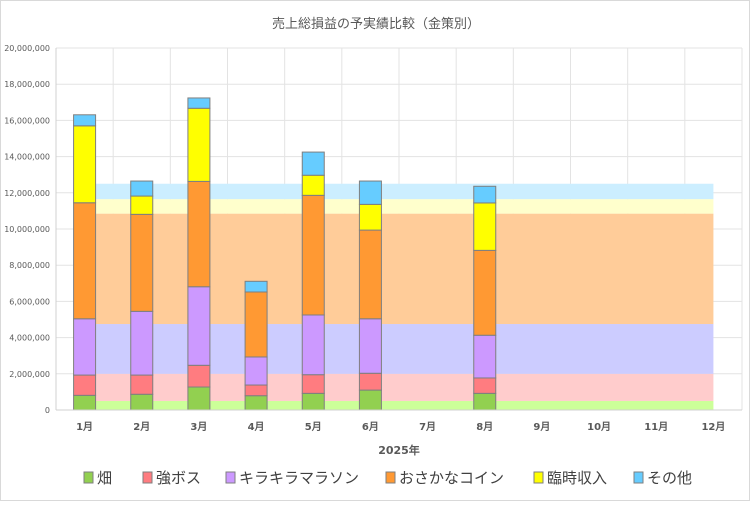 Image resolution: width=750 pixels, height=506 pixels. Describe the element at coordinates (484, 427) in the screenshot. I see `x-tick-label: 8月` at that location.